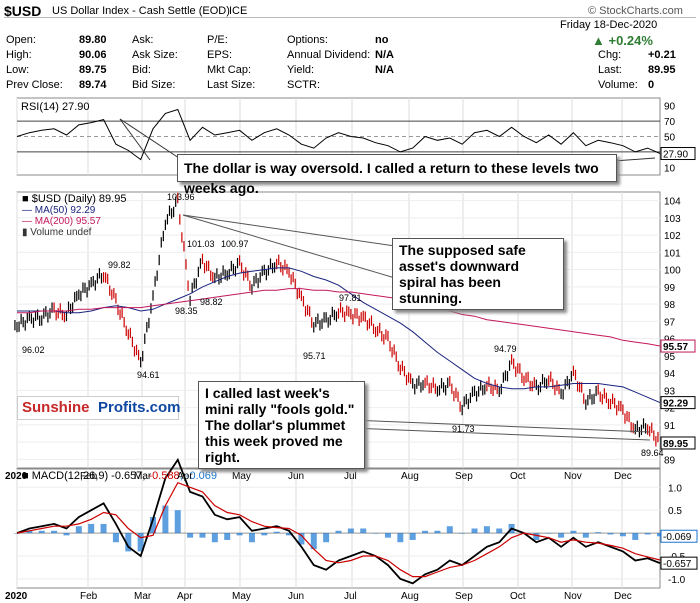  I want to click on macd-last-label: -0.069, so click(677, 537).